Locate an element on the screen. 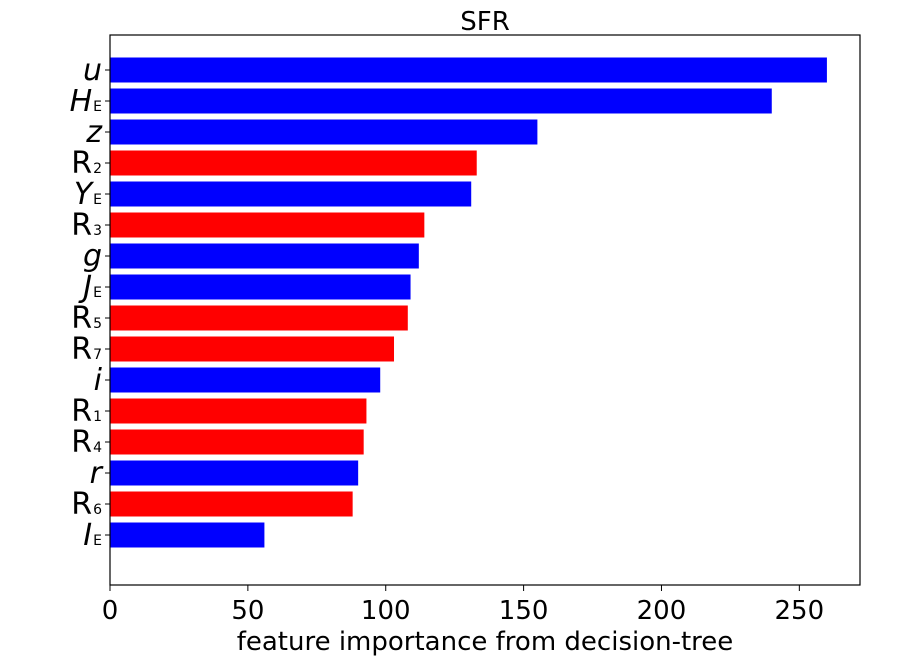  y-tick-label: i is located at coordinates (98, 380).